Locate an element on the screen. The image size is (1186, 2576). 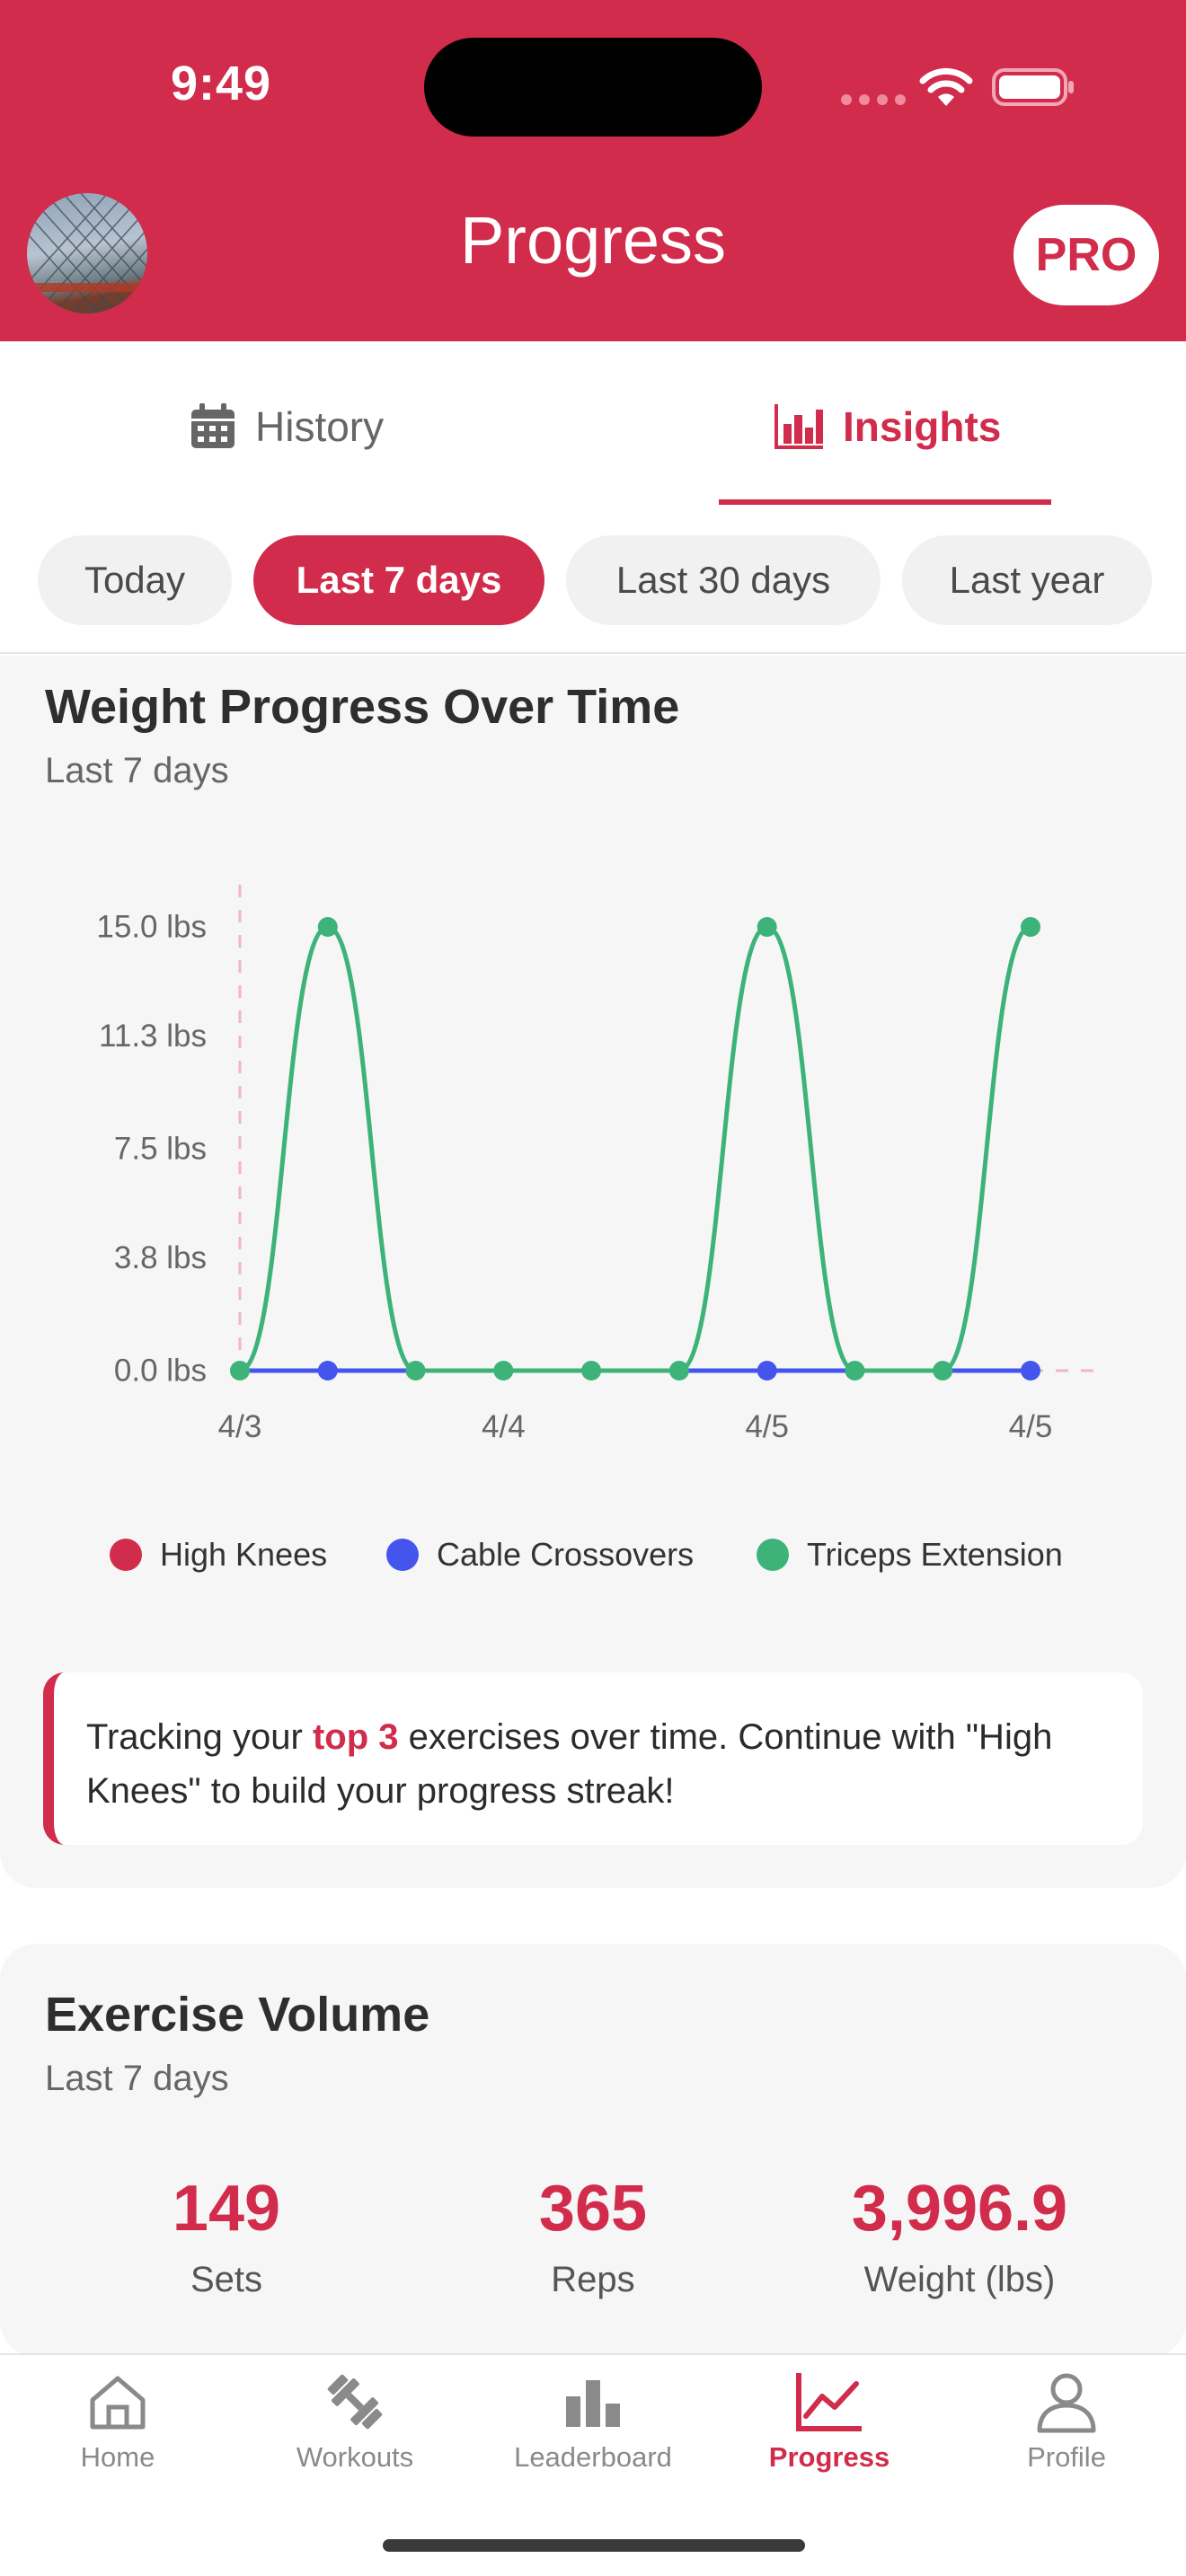
weight-card-subtitle: Last 7 days is located at coordinates (137, 770).